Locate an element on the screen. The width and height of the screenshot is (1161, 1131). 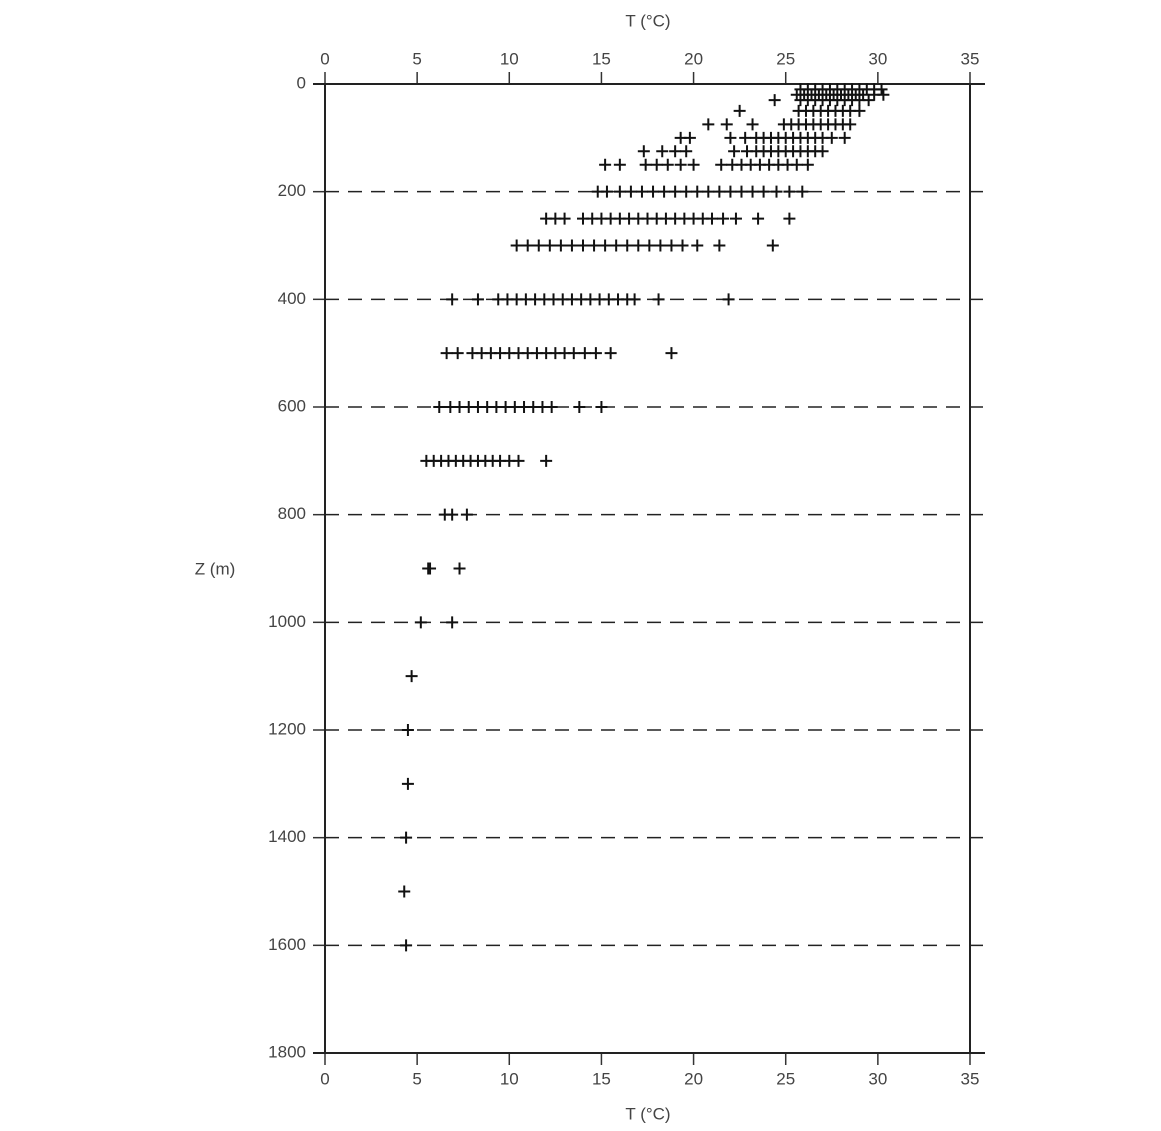
y-tick-label: 0 is located at coordinates (301, 82).